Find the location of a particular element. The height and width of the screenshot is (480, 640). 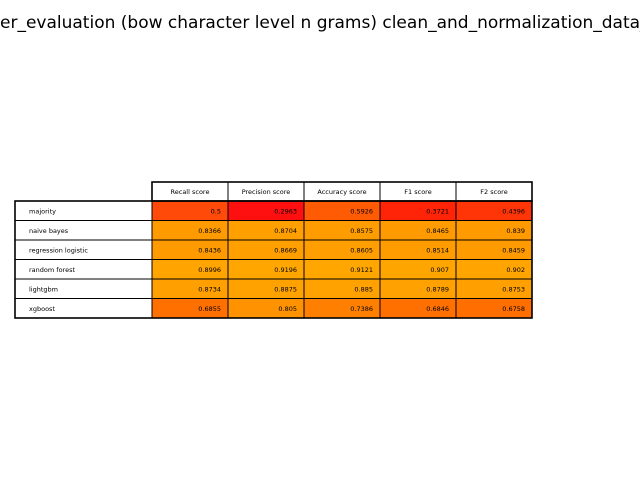

value-label: 0.6758 is located at coordinates (513, 309).